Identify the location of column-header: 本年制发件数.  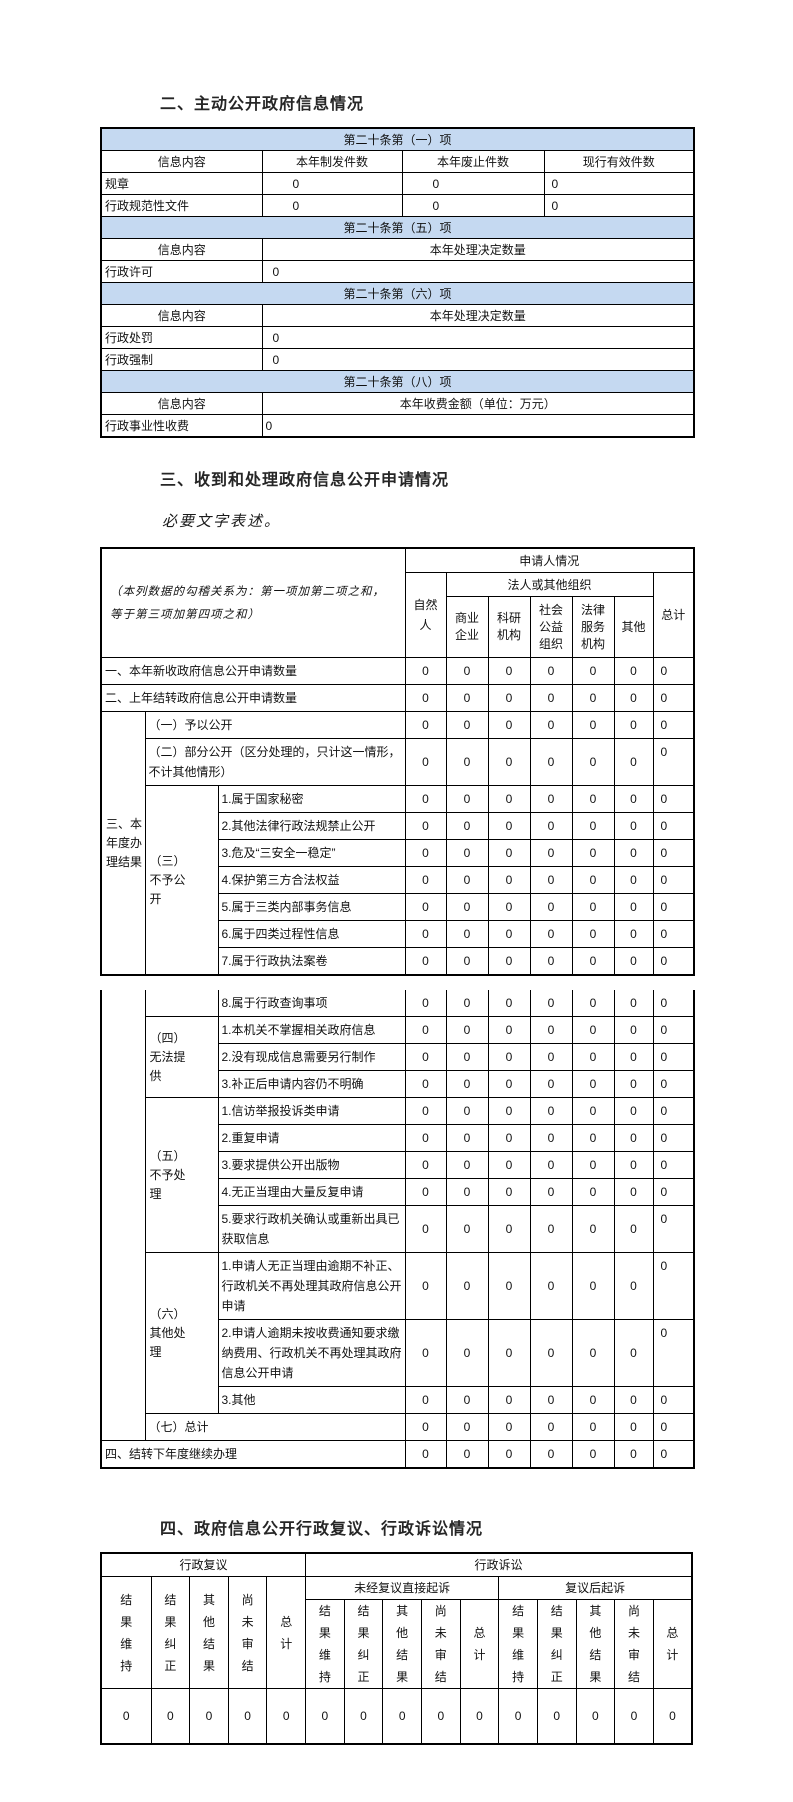
(332, 161).